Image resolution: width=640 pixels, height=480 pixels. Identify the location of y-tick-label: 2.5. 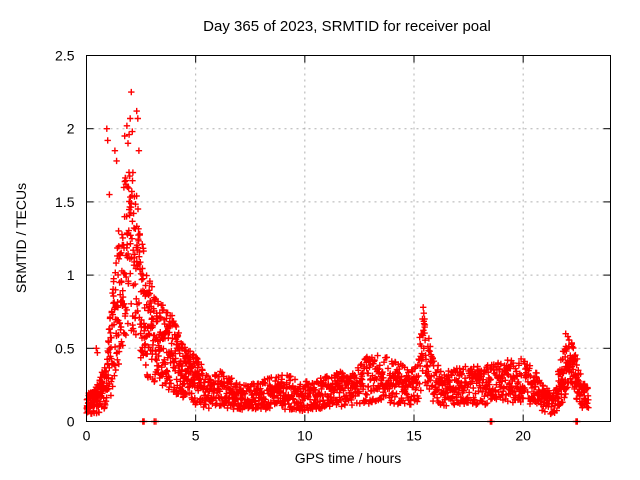
(65, 56).